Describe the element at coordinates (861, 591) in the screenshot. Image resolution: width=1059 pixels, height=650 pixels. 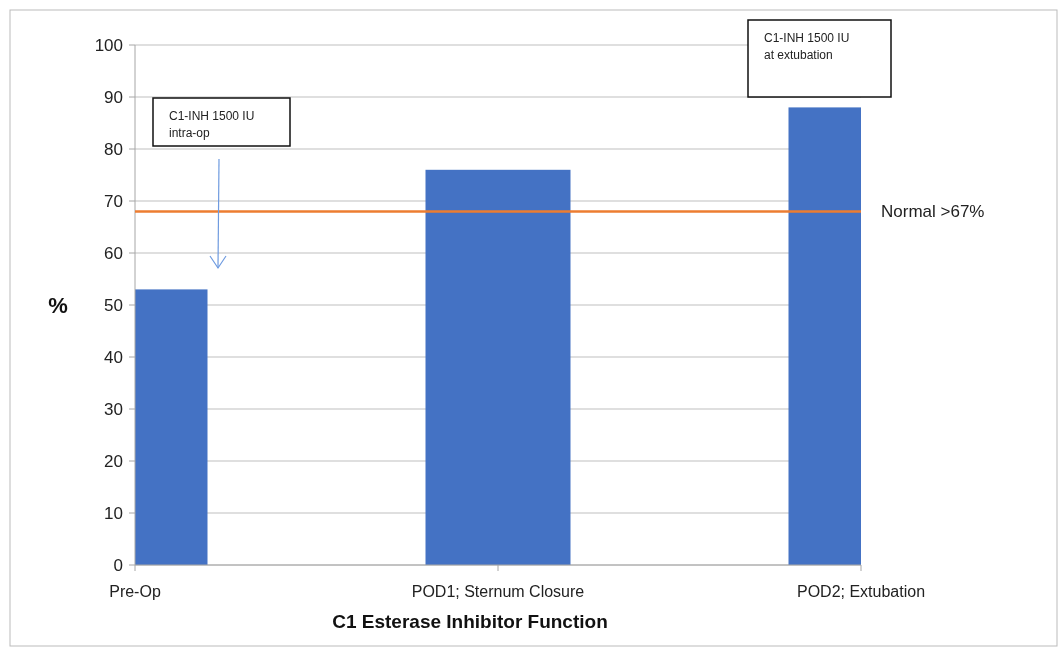
I see `x-tick-label: POD2; Extubation` at that location.